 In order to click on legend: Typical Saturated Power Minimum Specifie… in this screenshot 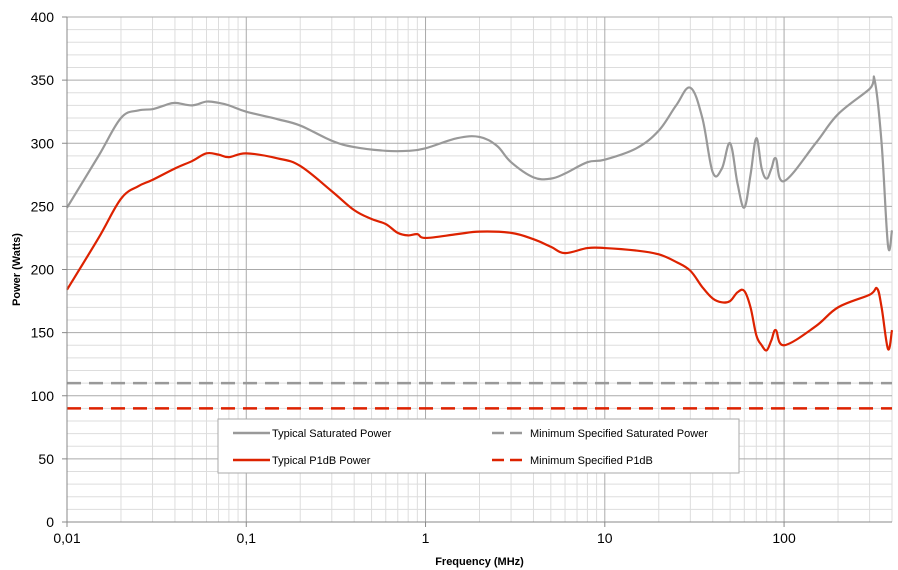, I will do `click(478, 446)`.